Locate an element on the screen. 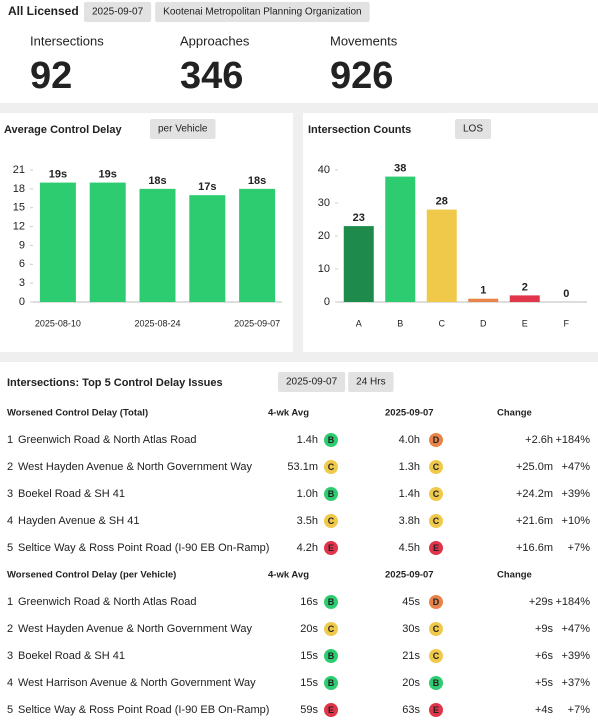  date-pill-label: 2025-09-07 is located at coordinates (118, 12).